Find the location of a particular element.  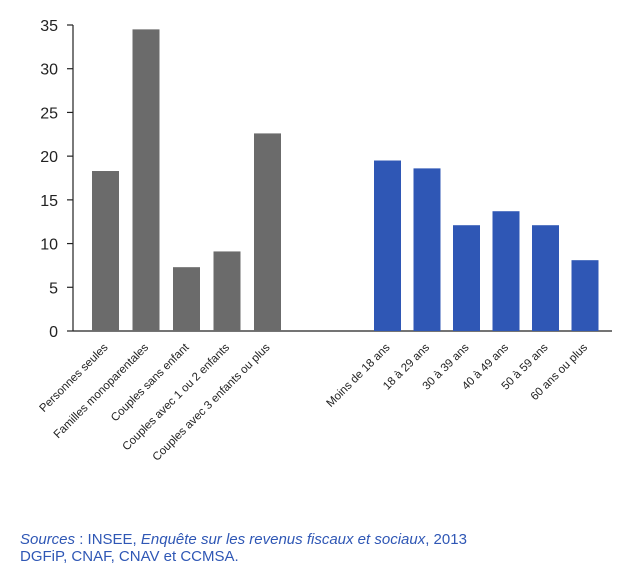

y-tick-label: 0 is located at coordinates (53, 332).